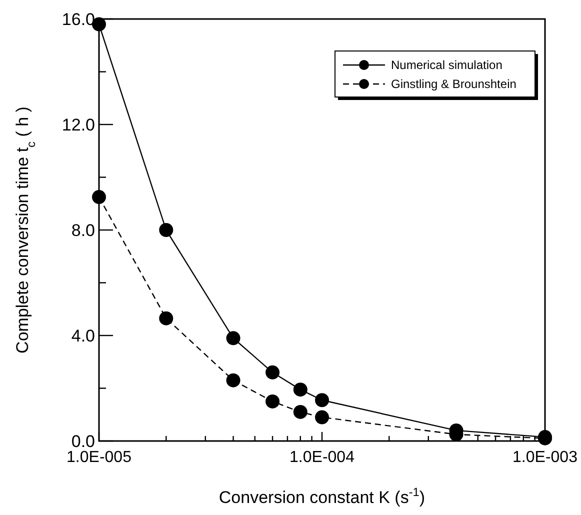 This screenshot has height=515, width=581. I want to click on y-tick-label: 12.0, so click(78, 125).